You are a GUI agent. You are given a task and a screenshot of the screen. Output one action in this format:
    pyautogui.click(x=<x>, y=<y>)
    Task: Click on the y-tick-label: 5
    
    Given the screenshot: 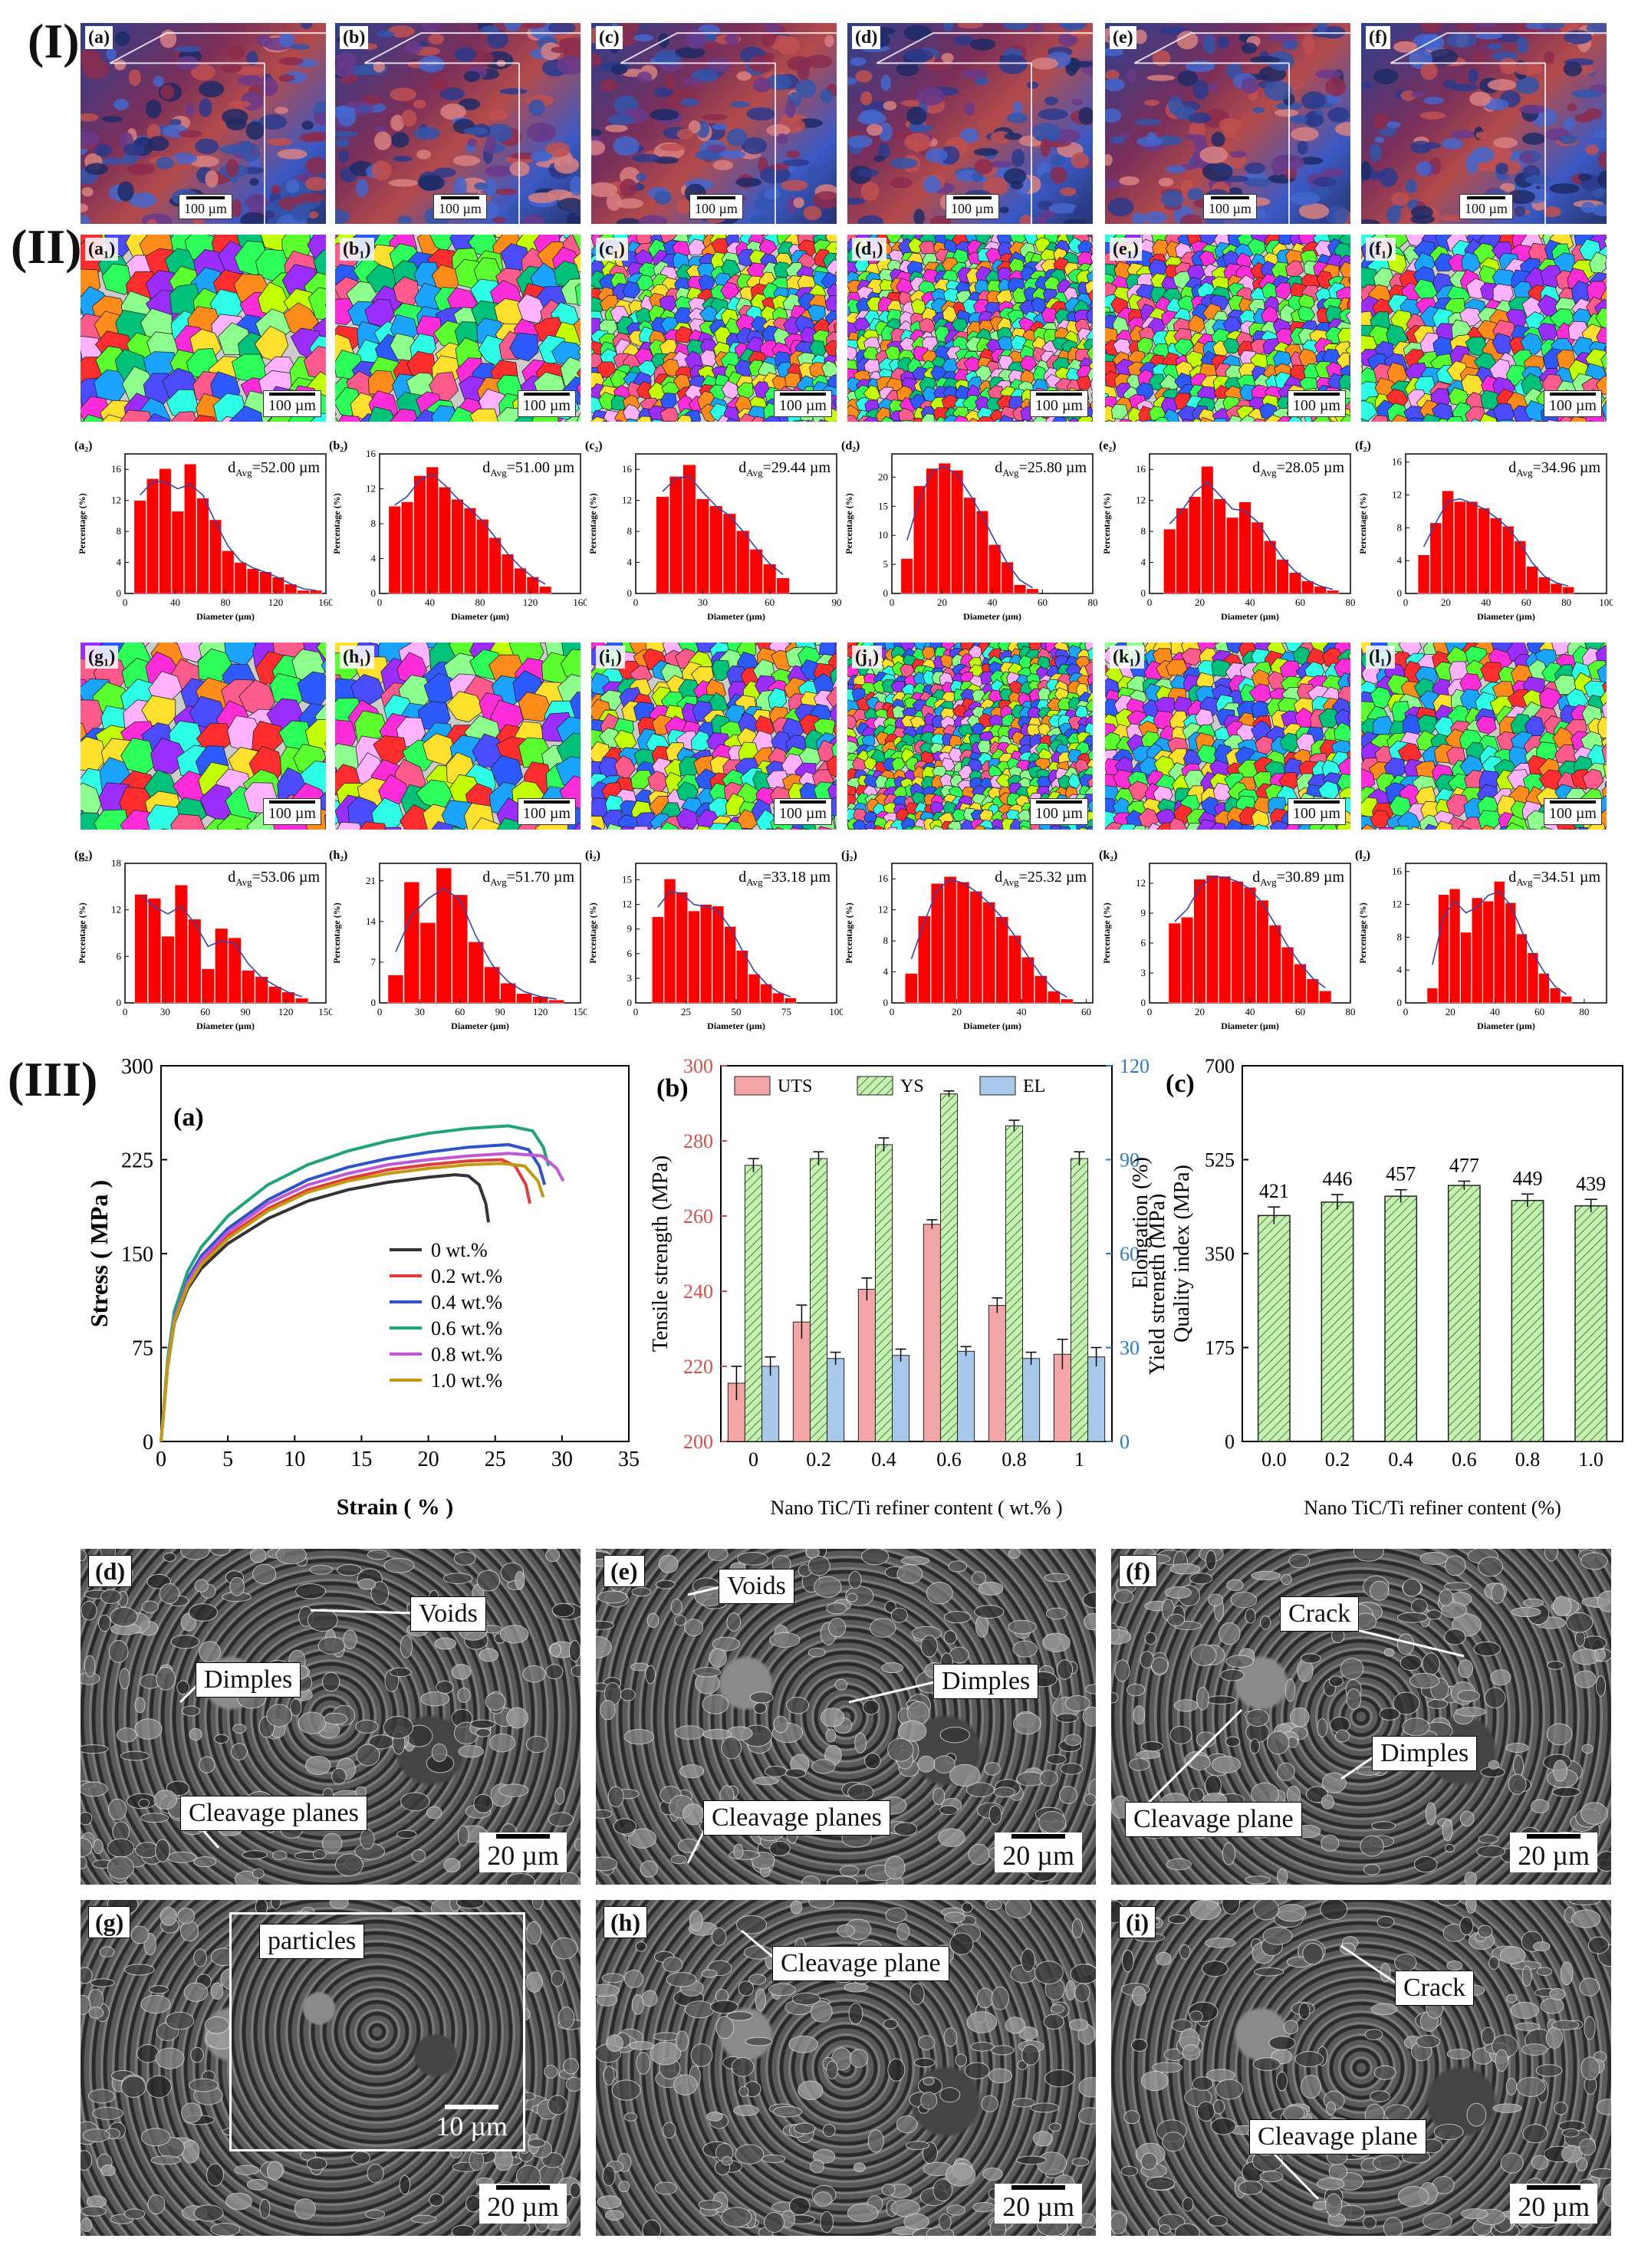 What is the action you would take?
    pyautogui.click(x=886, y=564)
    